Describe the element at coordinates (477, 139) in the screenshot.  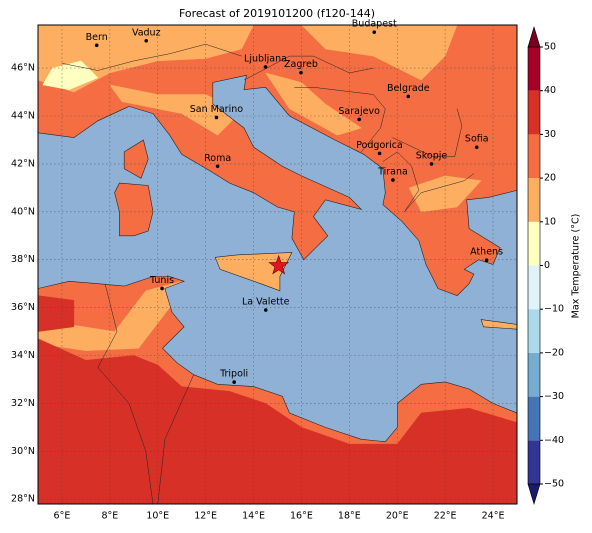
I see `city-label: Sofia` at that location.